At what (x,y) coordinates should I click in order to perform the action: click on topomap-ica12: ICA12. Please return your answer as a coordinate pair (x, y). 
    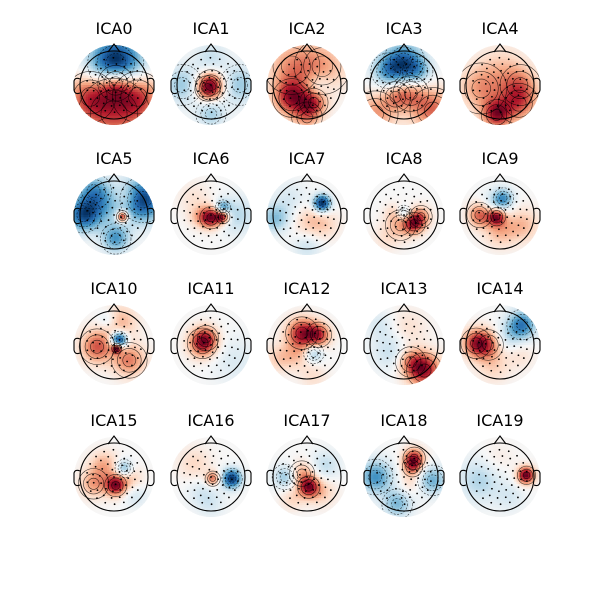
    Looking at the image, I should click on (307, 332).